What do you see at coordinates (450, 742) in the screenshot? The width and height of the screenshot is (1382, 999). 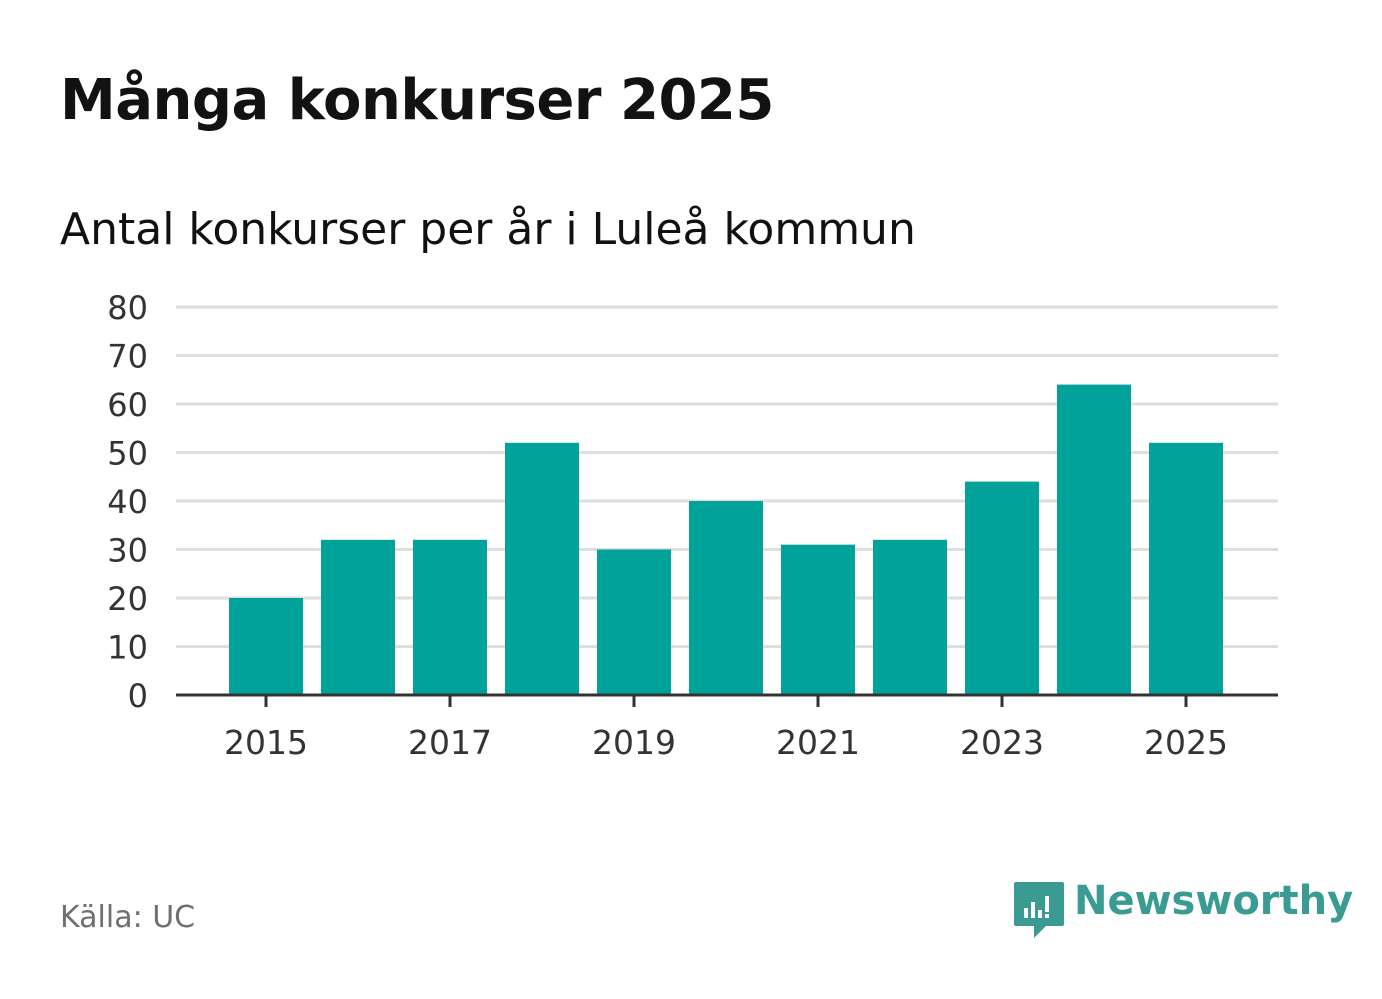 I see `x-tick-label: 2017` at bounding box center [450, 742].